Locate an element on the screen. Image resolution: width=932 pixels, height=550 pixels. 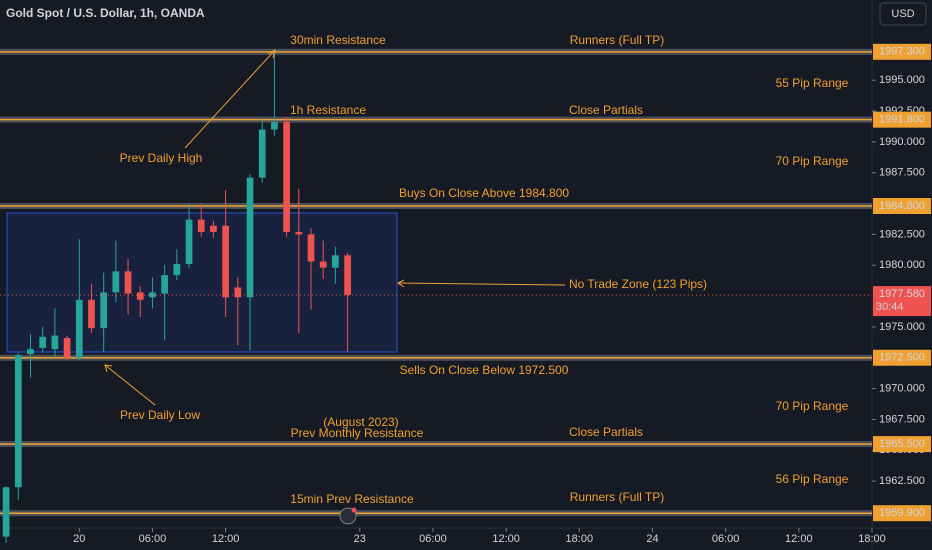
annotation: Prev Daily High is located at coordinates (161, 158).